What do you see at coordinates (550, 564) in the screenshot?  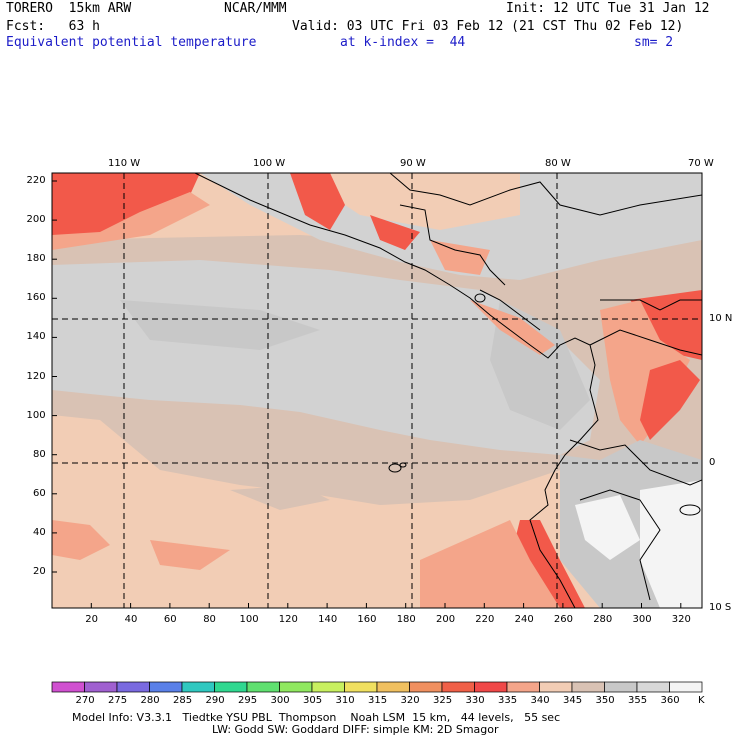 I see `red-peru-coast` at bounding box center [550, 564].